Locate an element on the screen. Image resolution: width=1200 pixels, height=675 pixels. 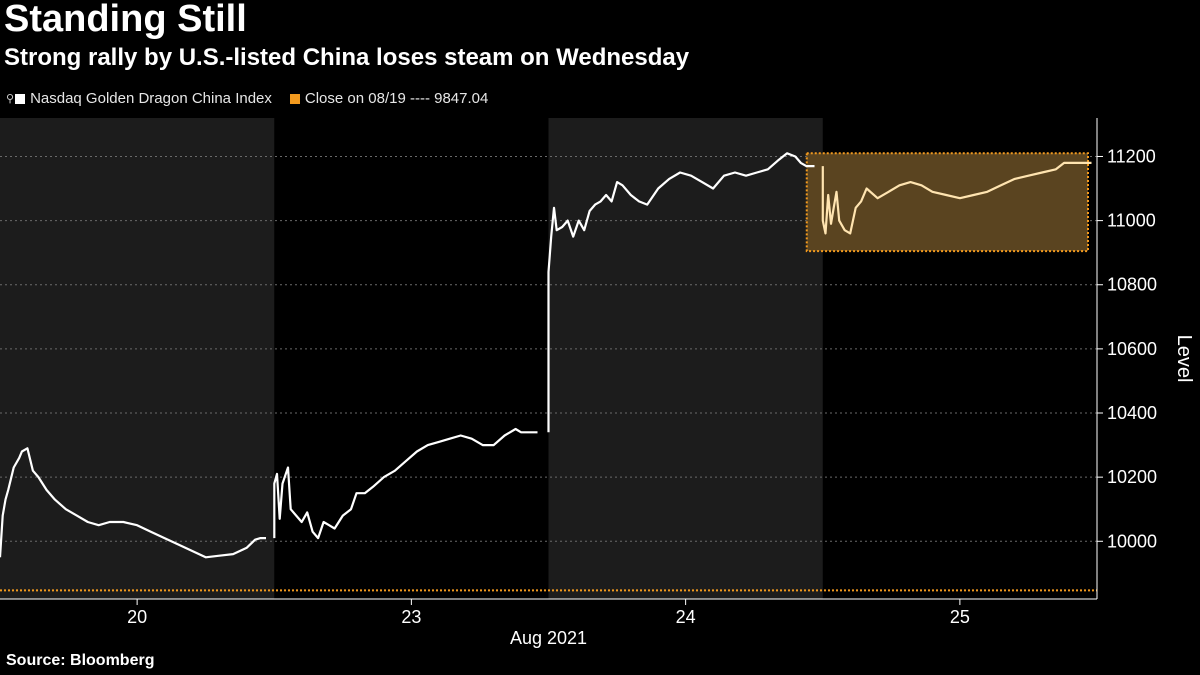
y-axis-title: Level is located at coordinates (1184, 359).